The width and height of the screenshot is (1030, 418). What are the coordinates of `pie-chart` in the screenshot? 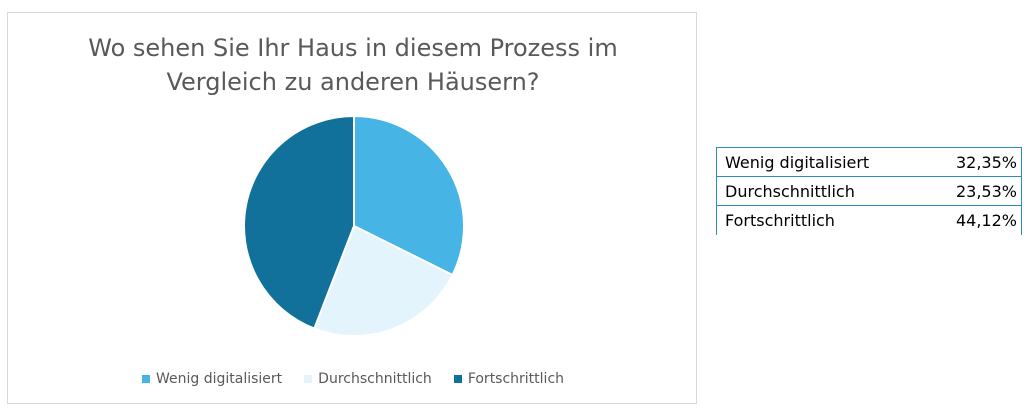 It's located at (354, 225).